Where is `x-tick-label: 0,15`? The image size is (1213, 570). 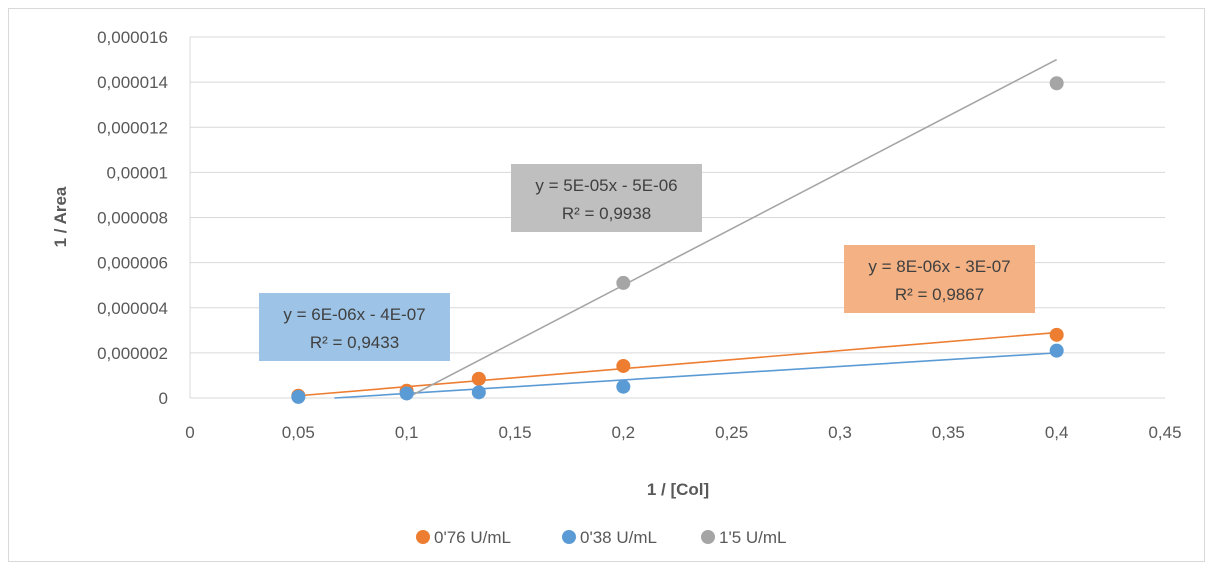 x-tick-label: 0,15 is located at coordinates (514, 432).